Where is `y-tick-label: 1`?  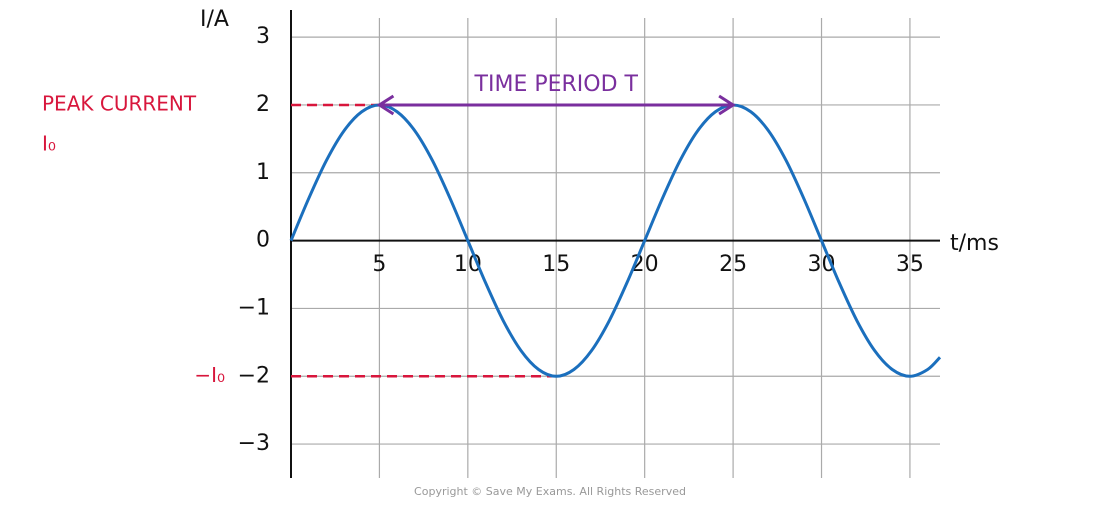 y-tick-label: 1 is located at coordinates (263, 172).